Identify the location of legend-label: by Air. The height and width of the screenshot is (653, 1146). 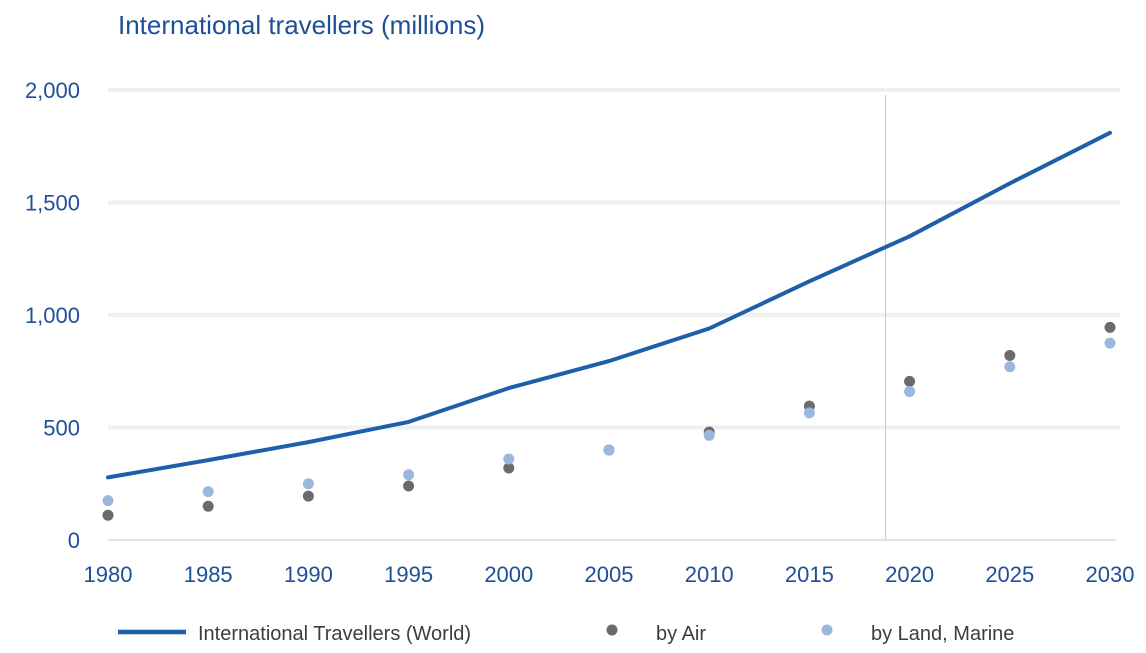
(681, 634).